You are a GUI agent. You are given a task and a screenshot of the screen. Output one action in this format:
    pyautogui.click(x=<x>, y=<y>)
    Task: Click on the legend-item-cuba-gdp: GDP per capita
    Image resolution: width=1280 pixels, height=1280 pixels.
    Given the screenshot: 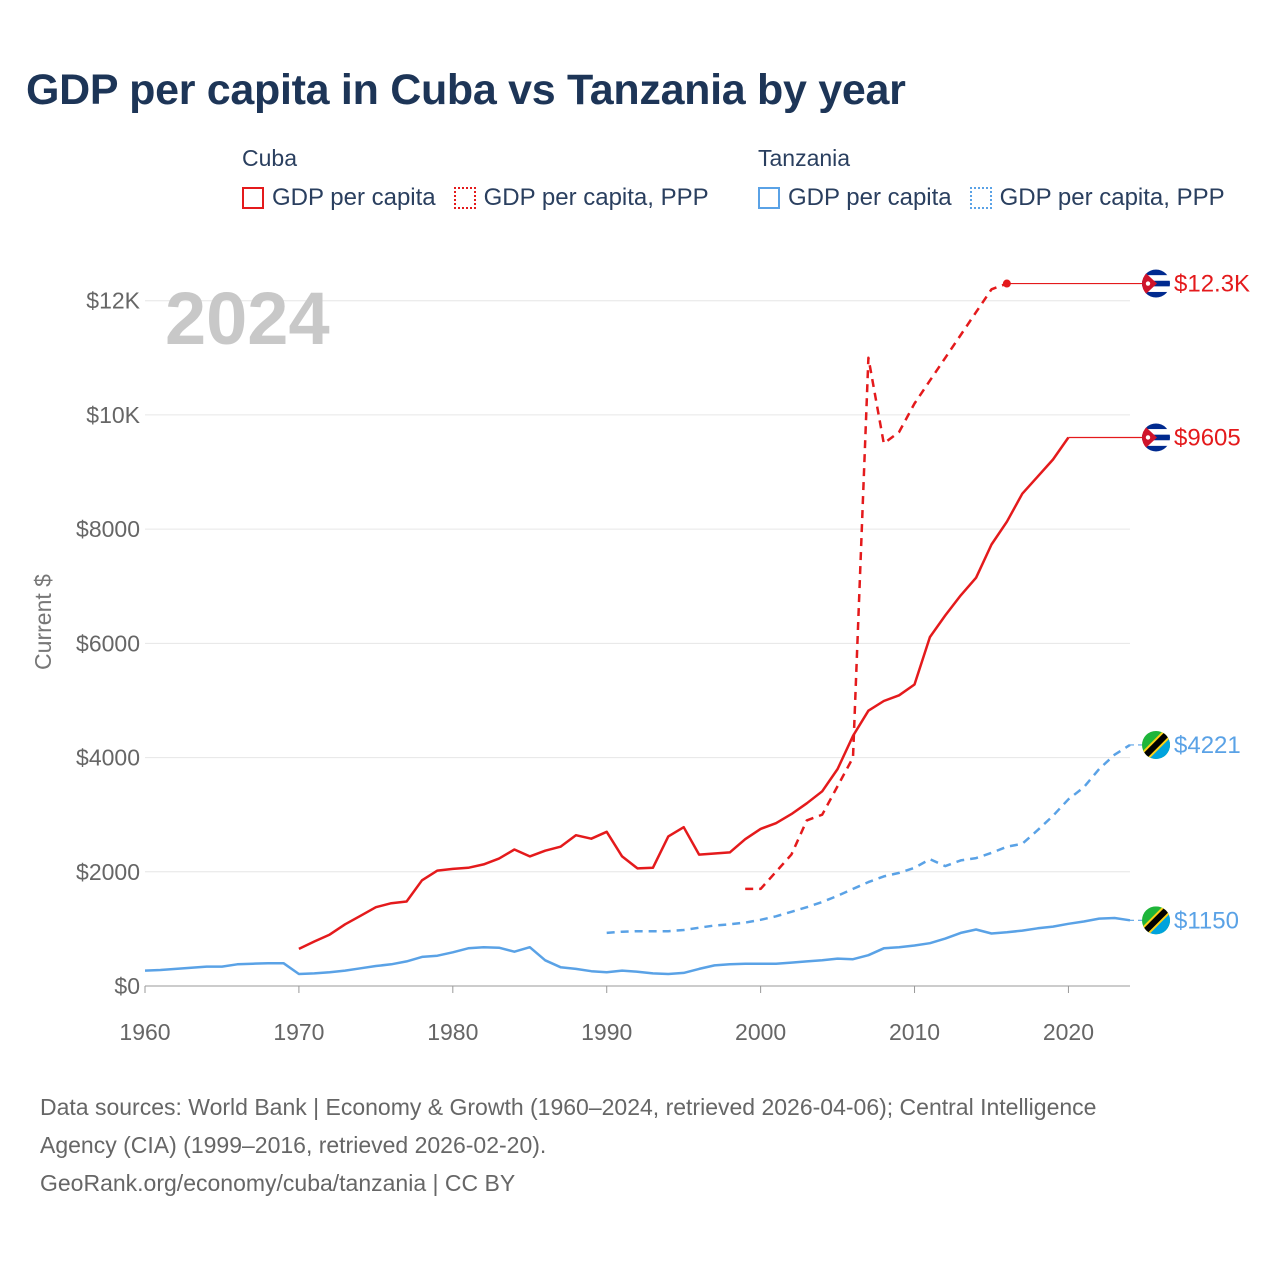 What is the action you would take?
    pyautogui.click(x=339, y=198)
    